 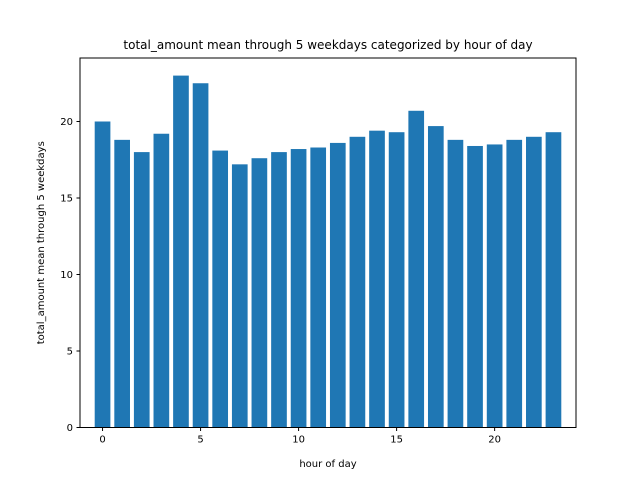 What do you see at coordinates (298, 440) in the screenshot?
I see `x-tick-label: 10` at bounding box center [298, 440].